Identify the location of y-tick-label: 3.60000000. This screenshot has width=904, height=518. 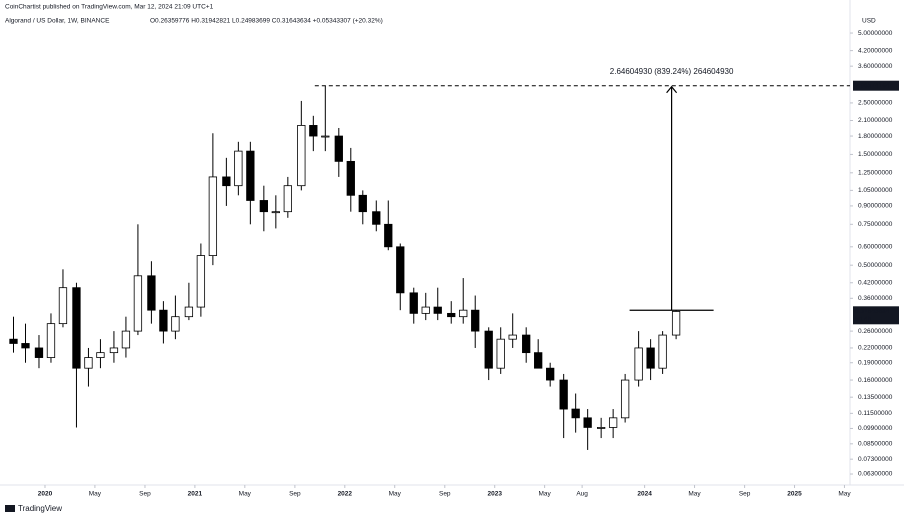
(875, 66).